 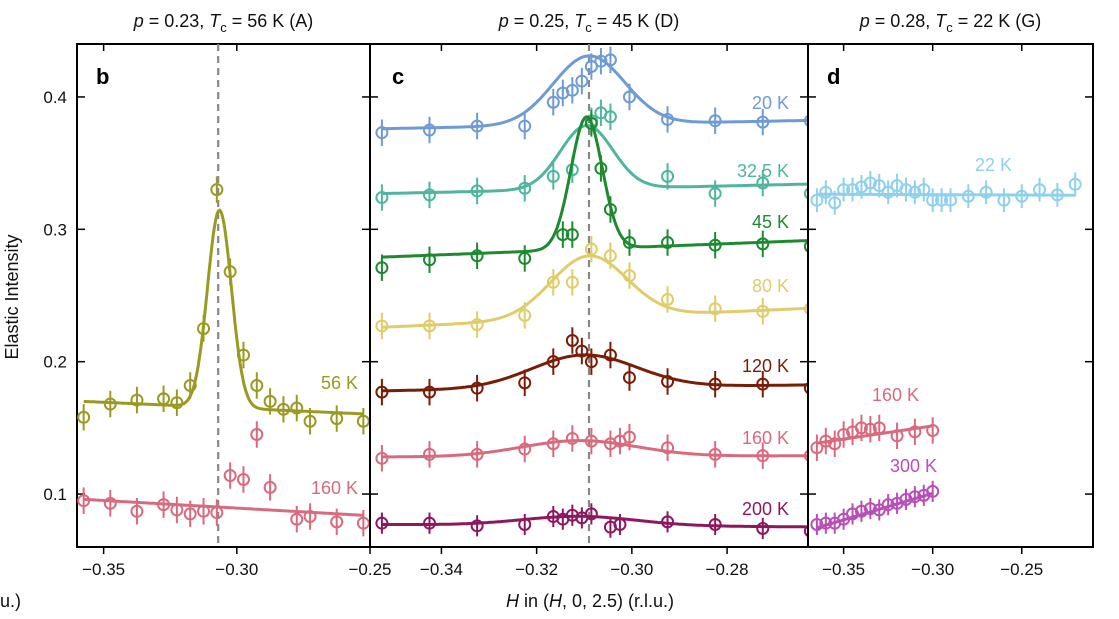 I want to click on y-tick-label: 0.2, so click(x=55, y=362).